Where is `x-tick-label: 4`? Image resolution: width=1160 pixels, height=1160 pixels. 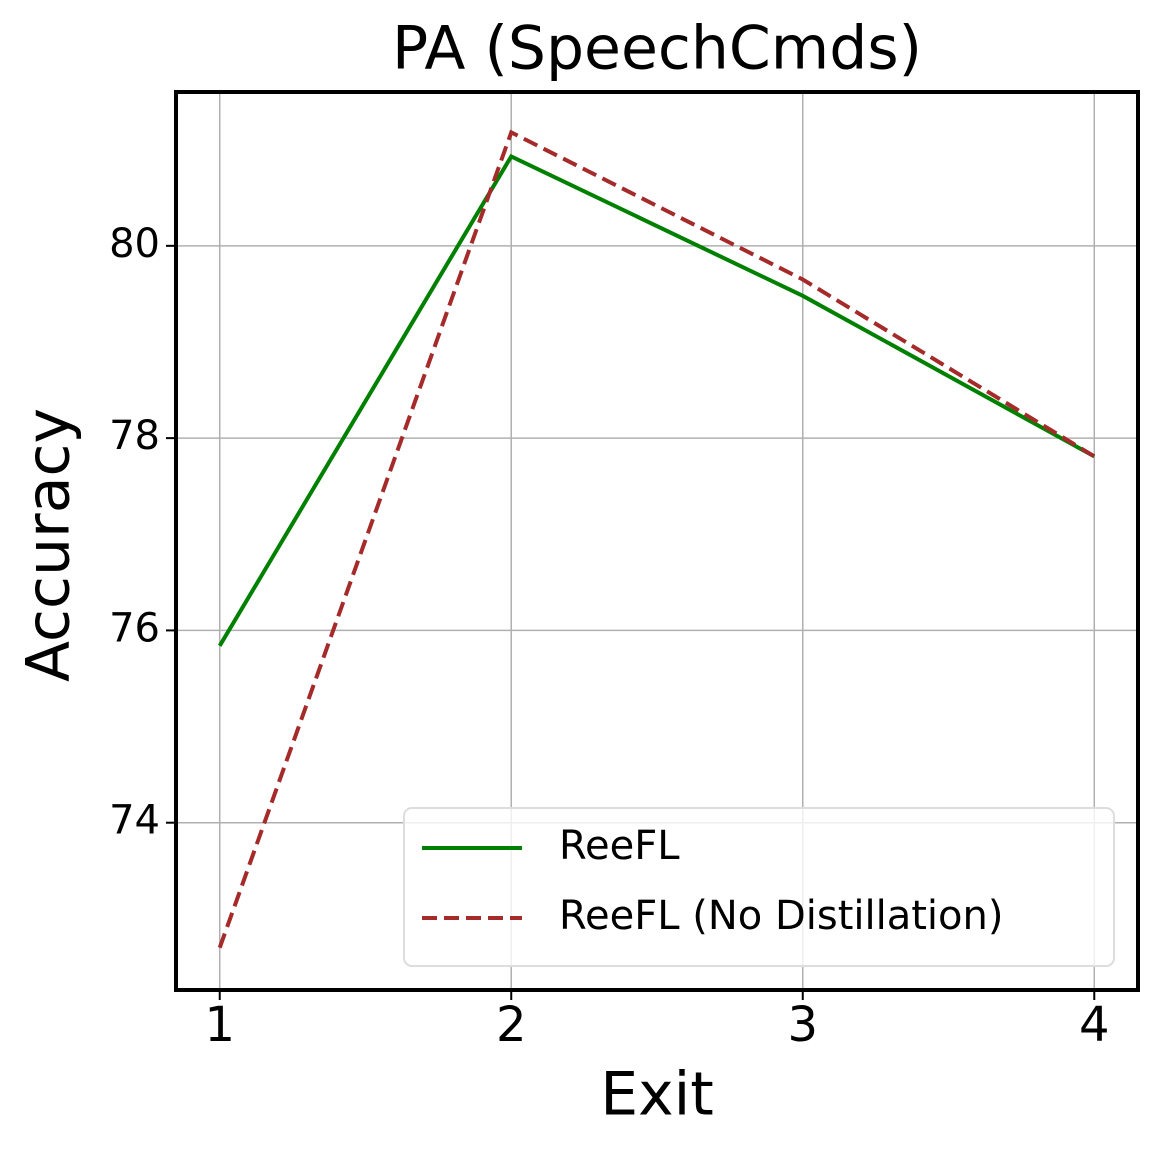
x-tick-label: 4 is located at coordinates (1094, 1025).